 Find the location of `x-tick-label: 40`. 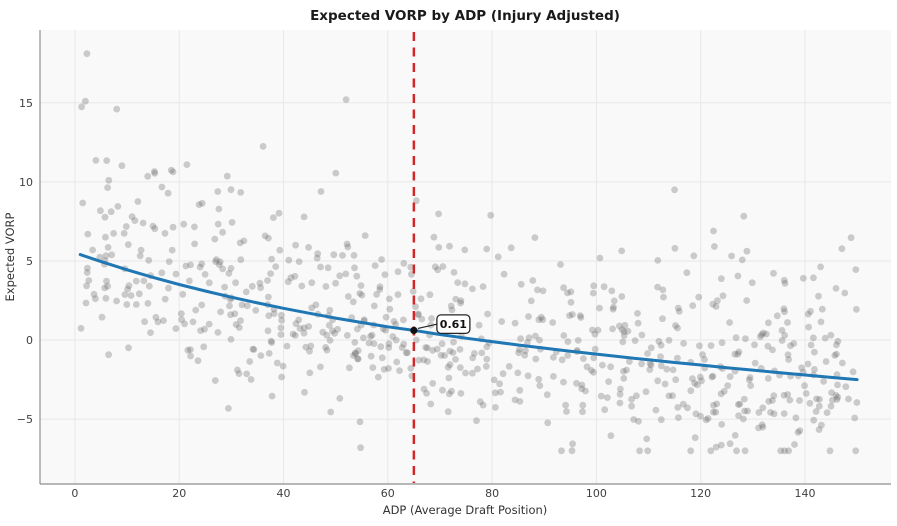

x-tick-label: 40 is located at coordinates (284, 493).